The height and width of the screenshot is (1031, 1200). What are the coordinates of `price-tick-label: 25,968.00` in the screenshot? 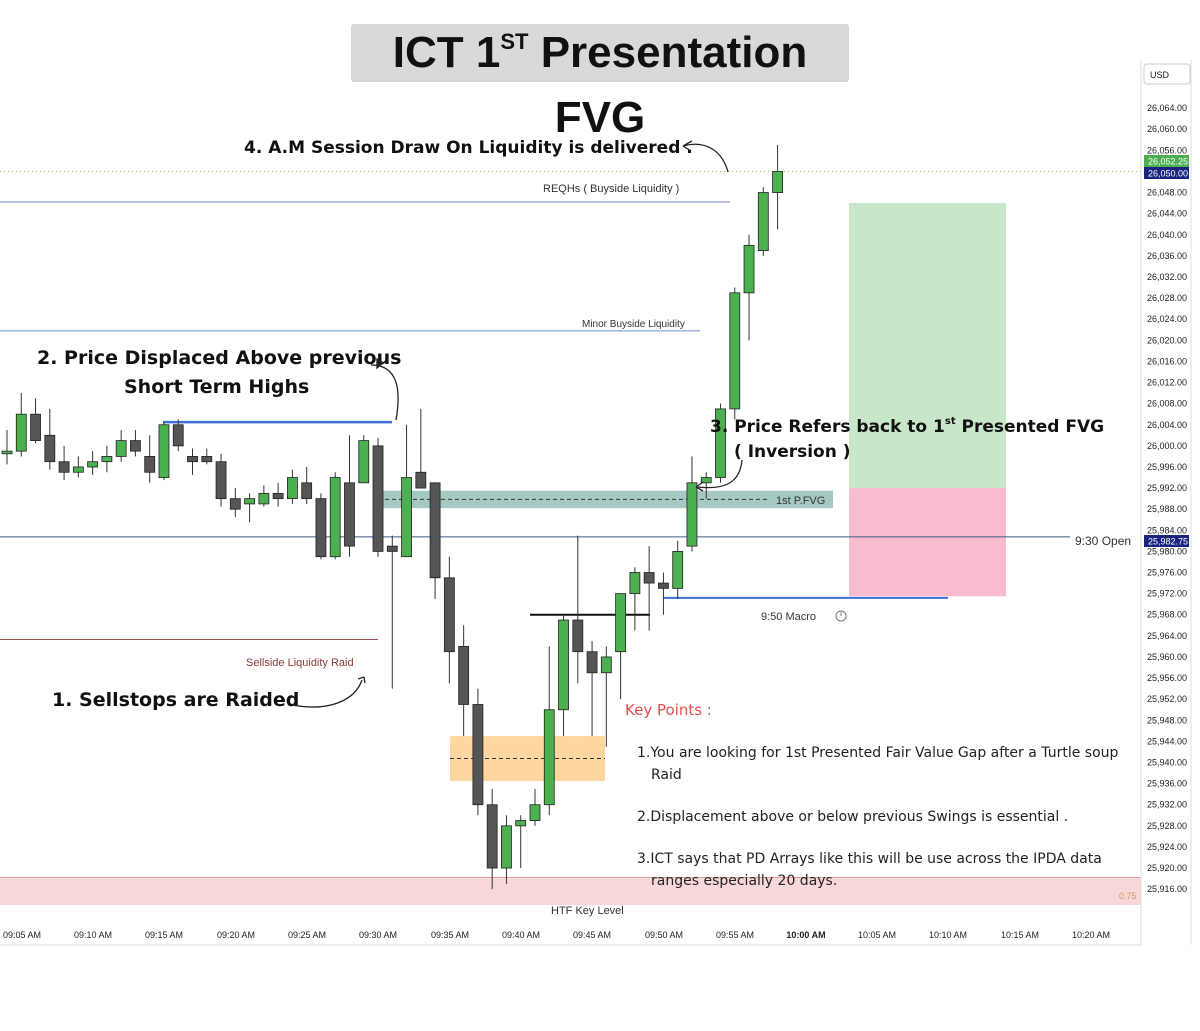 It's located at (1167, 615).